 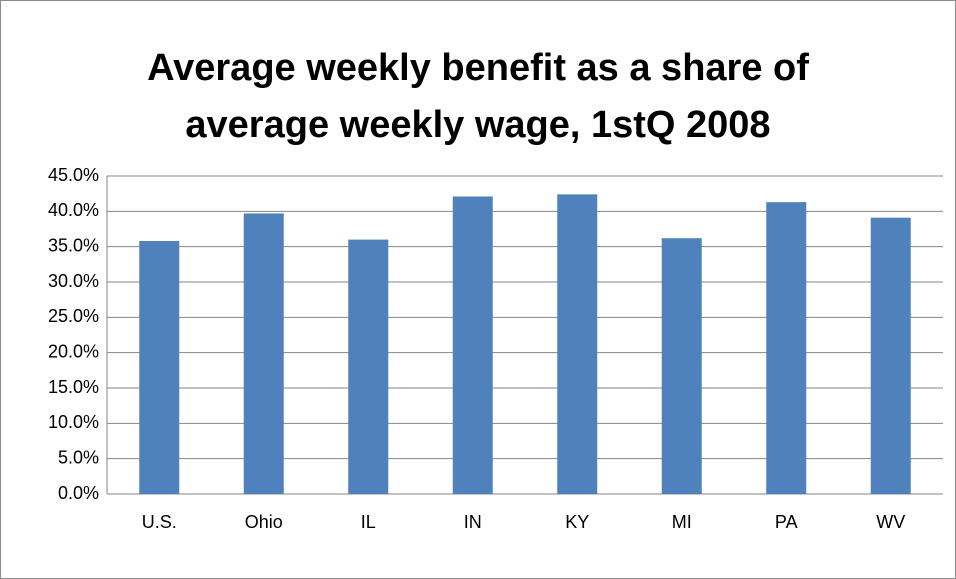 I want to click on x-tick-label: PA, so click(x=786, y=522).